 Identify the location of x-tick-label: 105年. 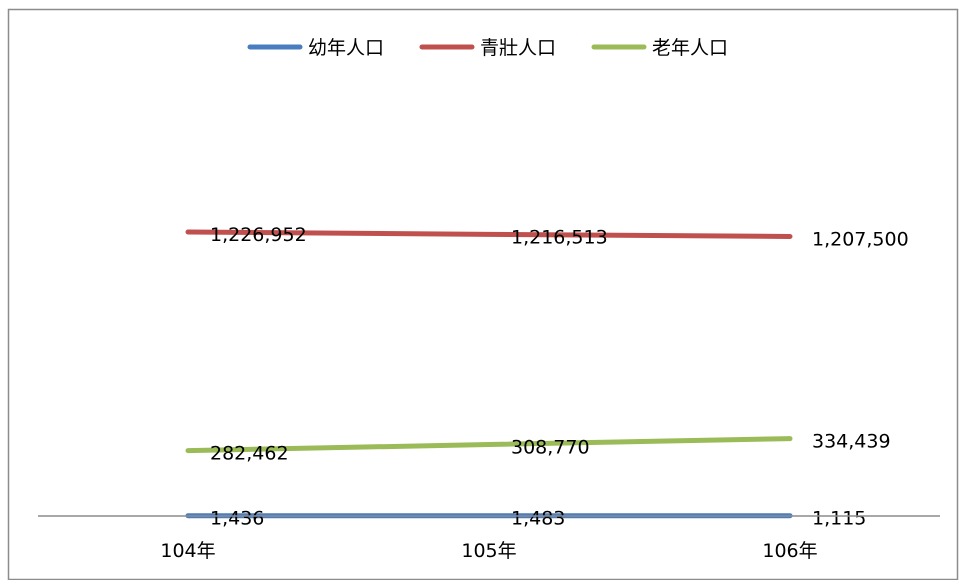
(488, 551).